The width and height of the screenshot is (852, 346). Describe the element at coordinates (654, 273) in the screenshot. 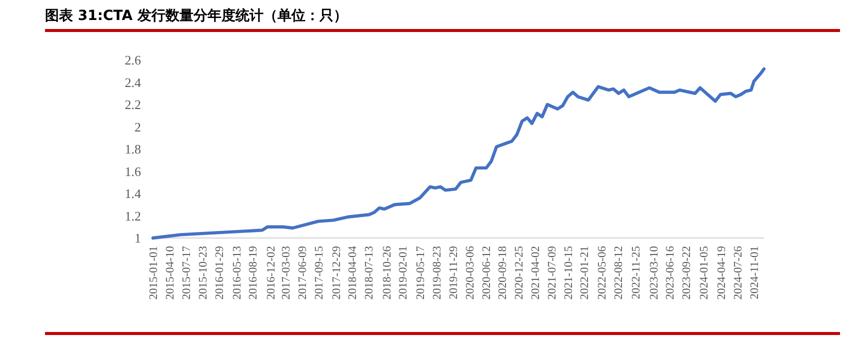

I see `x-tick-label: 2023-03-10` at that location.